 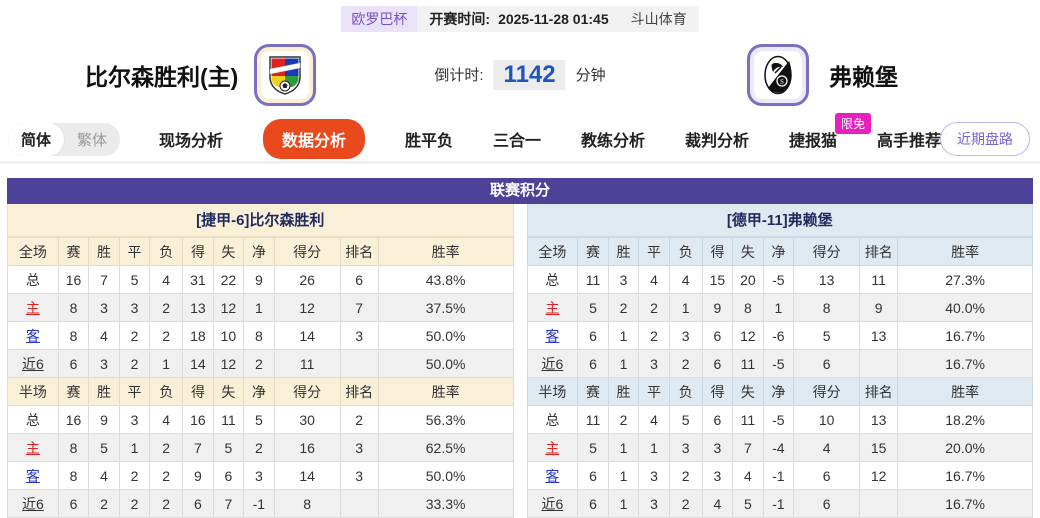 I want to click on stats-row-recent: 近6 6 1 3 2 4 5 -1 6 16.7%, so click(x=779, y=503).